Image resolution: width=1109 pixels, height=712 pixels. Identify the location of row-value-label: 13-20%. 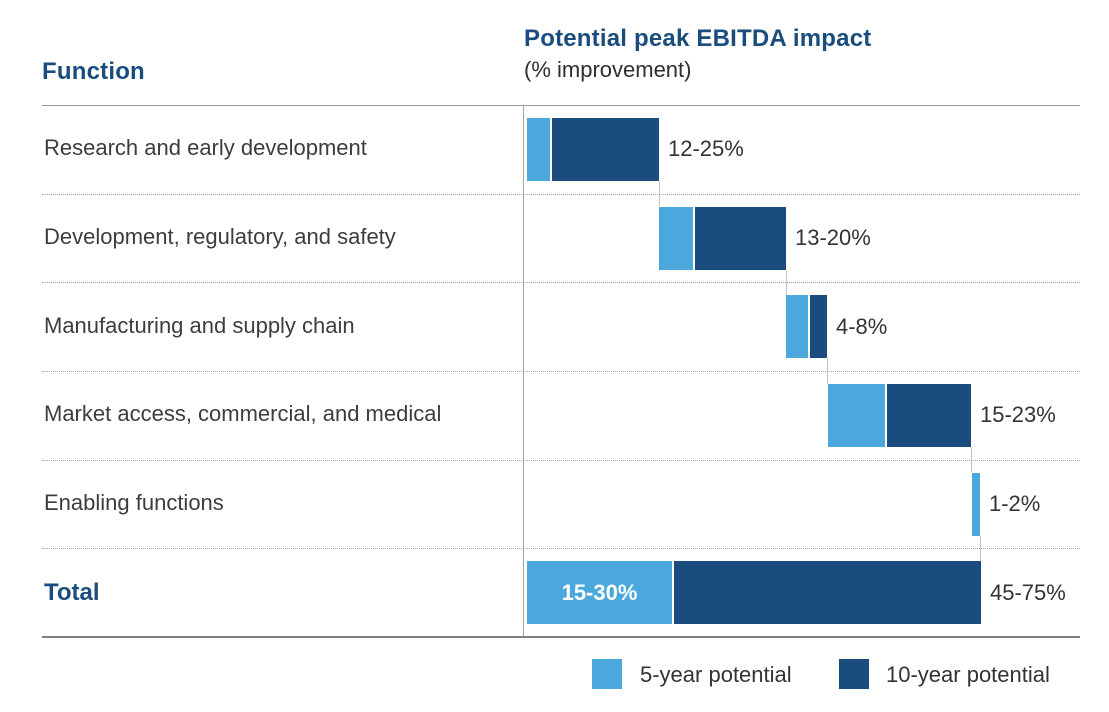
(833, 237).